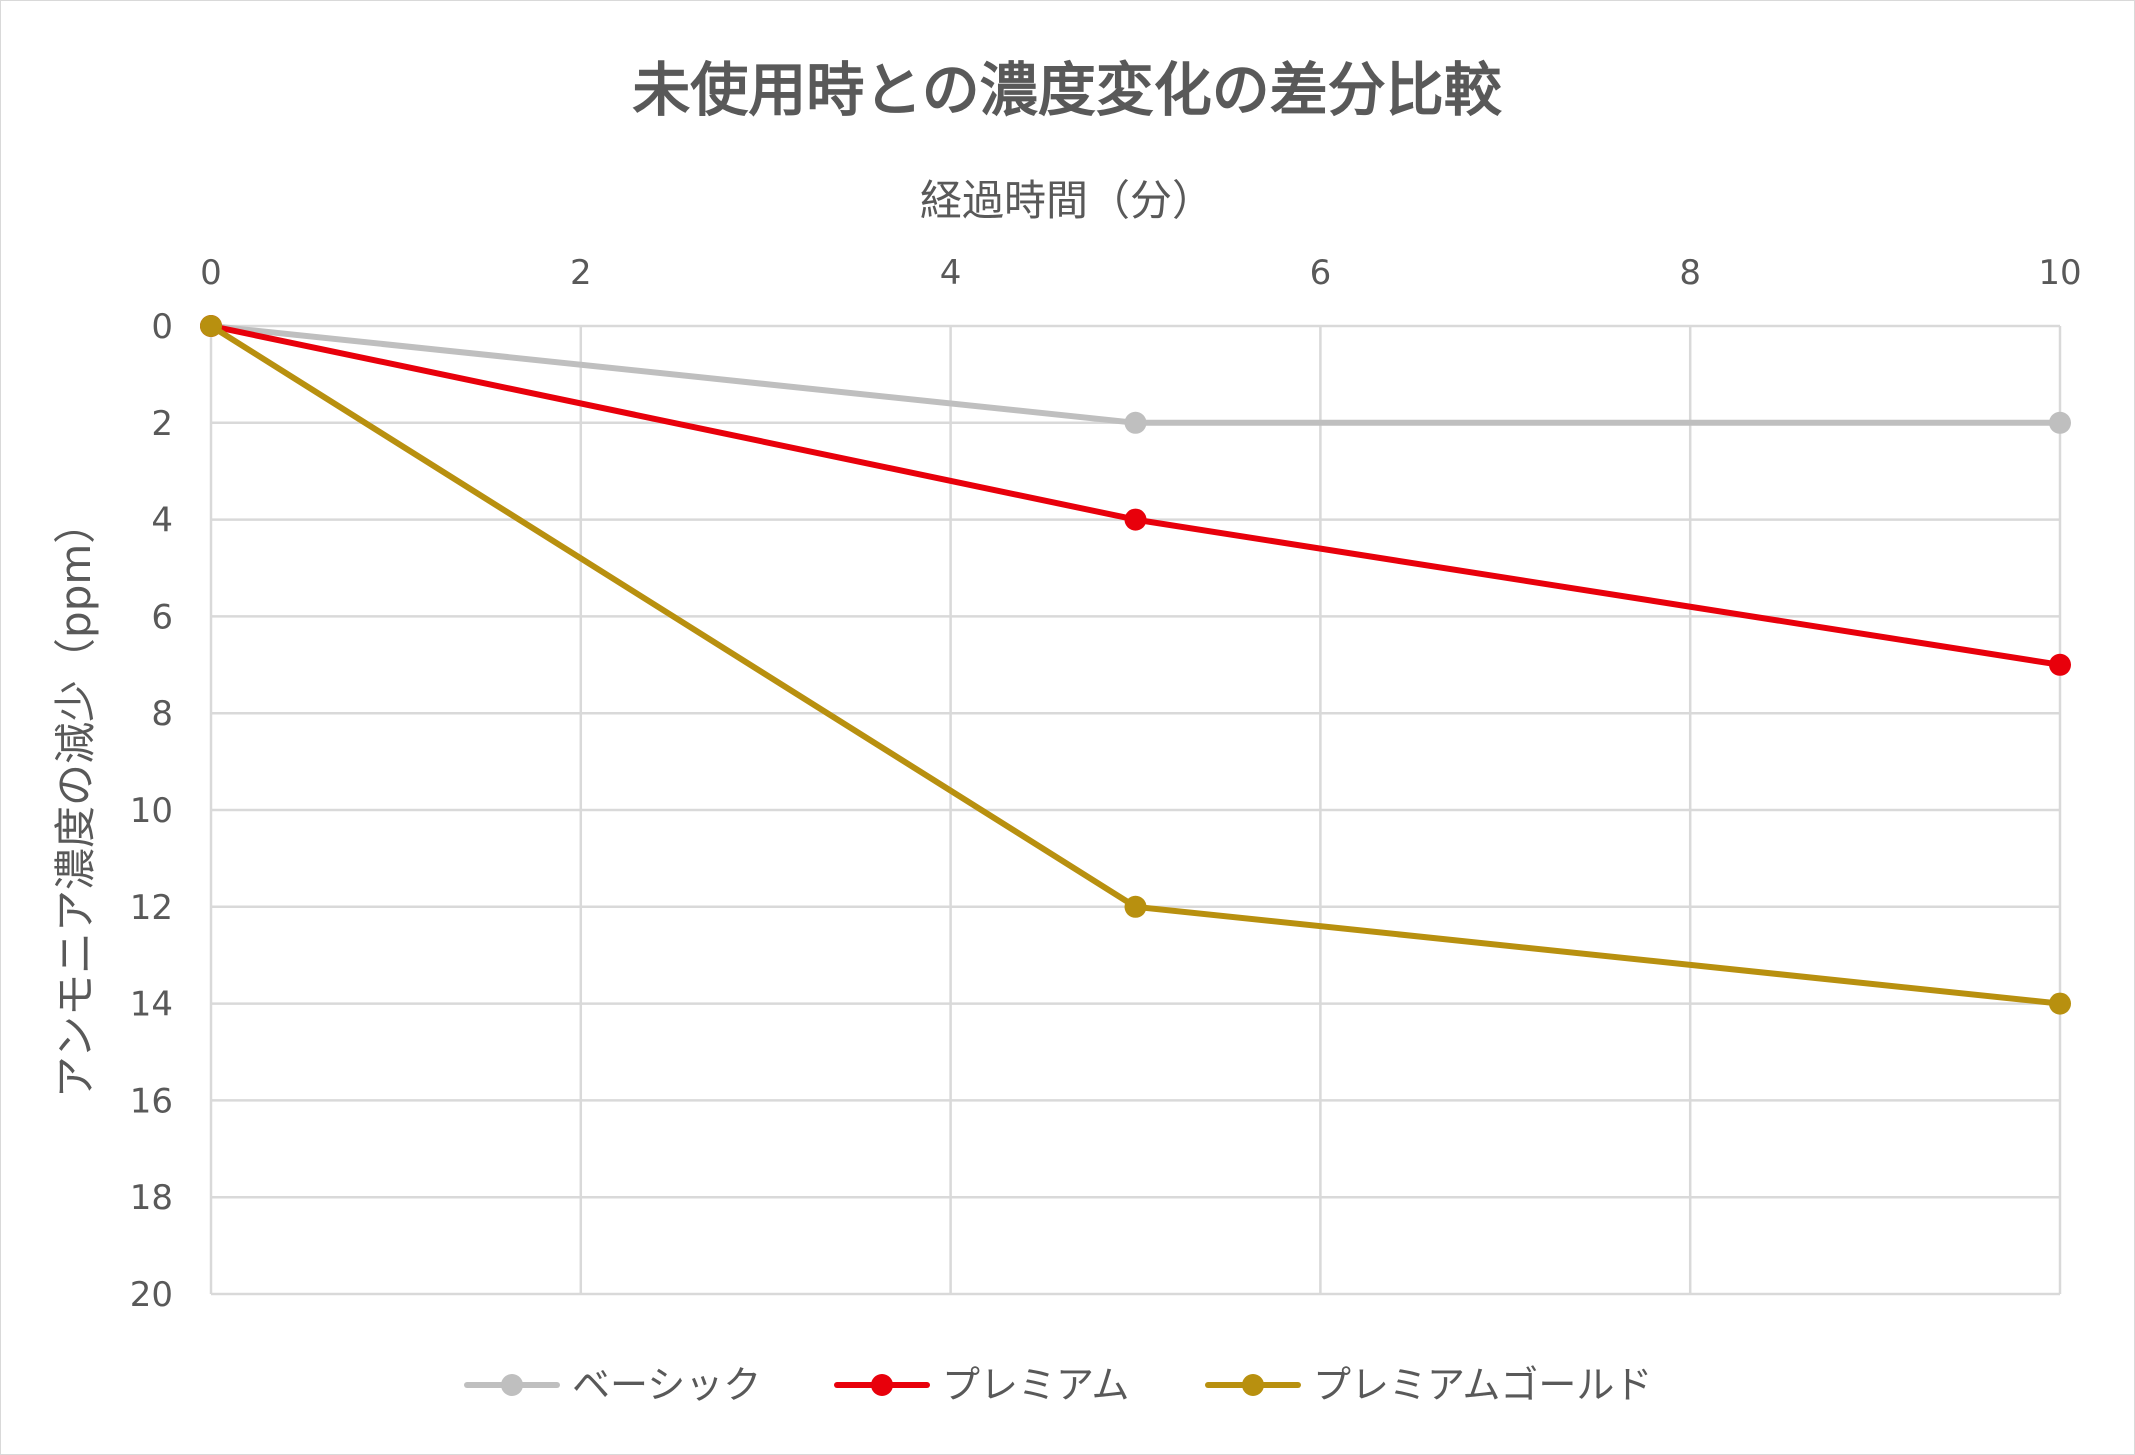  Describe the element at coordinates (162, 424) in the screenshot. I see `y-tick-label: 2` at that location.